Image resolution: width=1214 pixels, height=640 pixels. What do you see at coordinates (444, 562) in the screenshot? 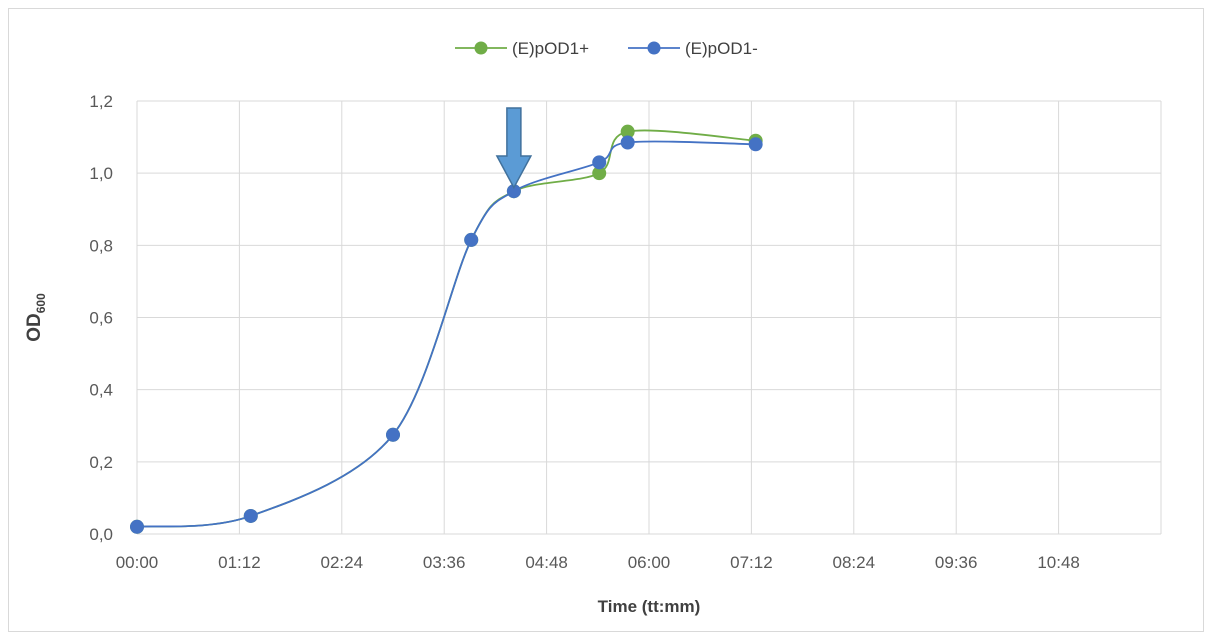
I see `x-tick-label: 03:36` at bounding box center [444, 562].